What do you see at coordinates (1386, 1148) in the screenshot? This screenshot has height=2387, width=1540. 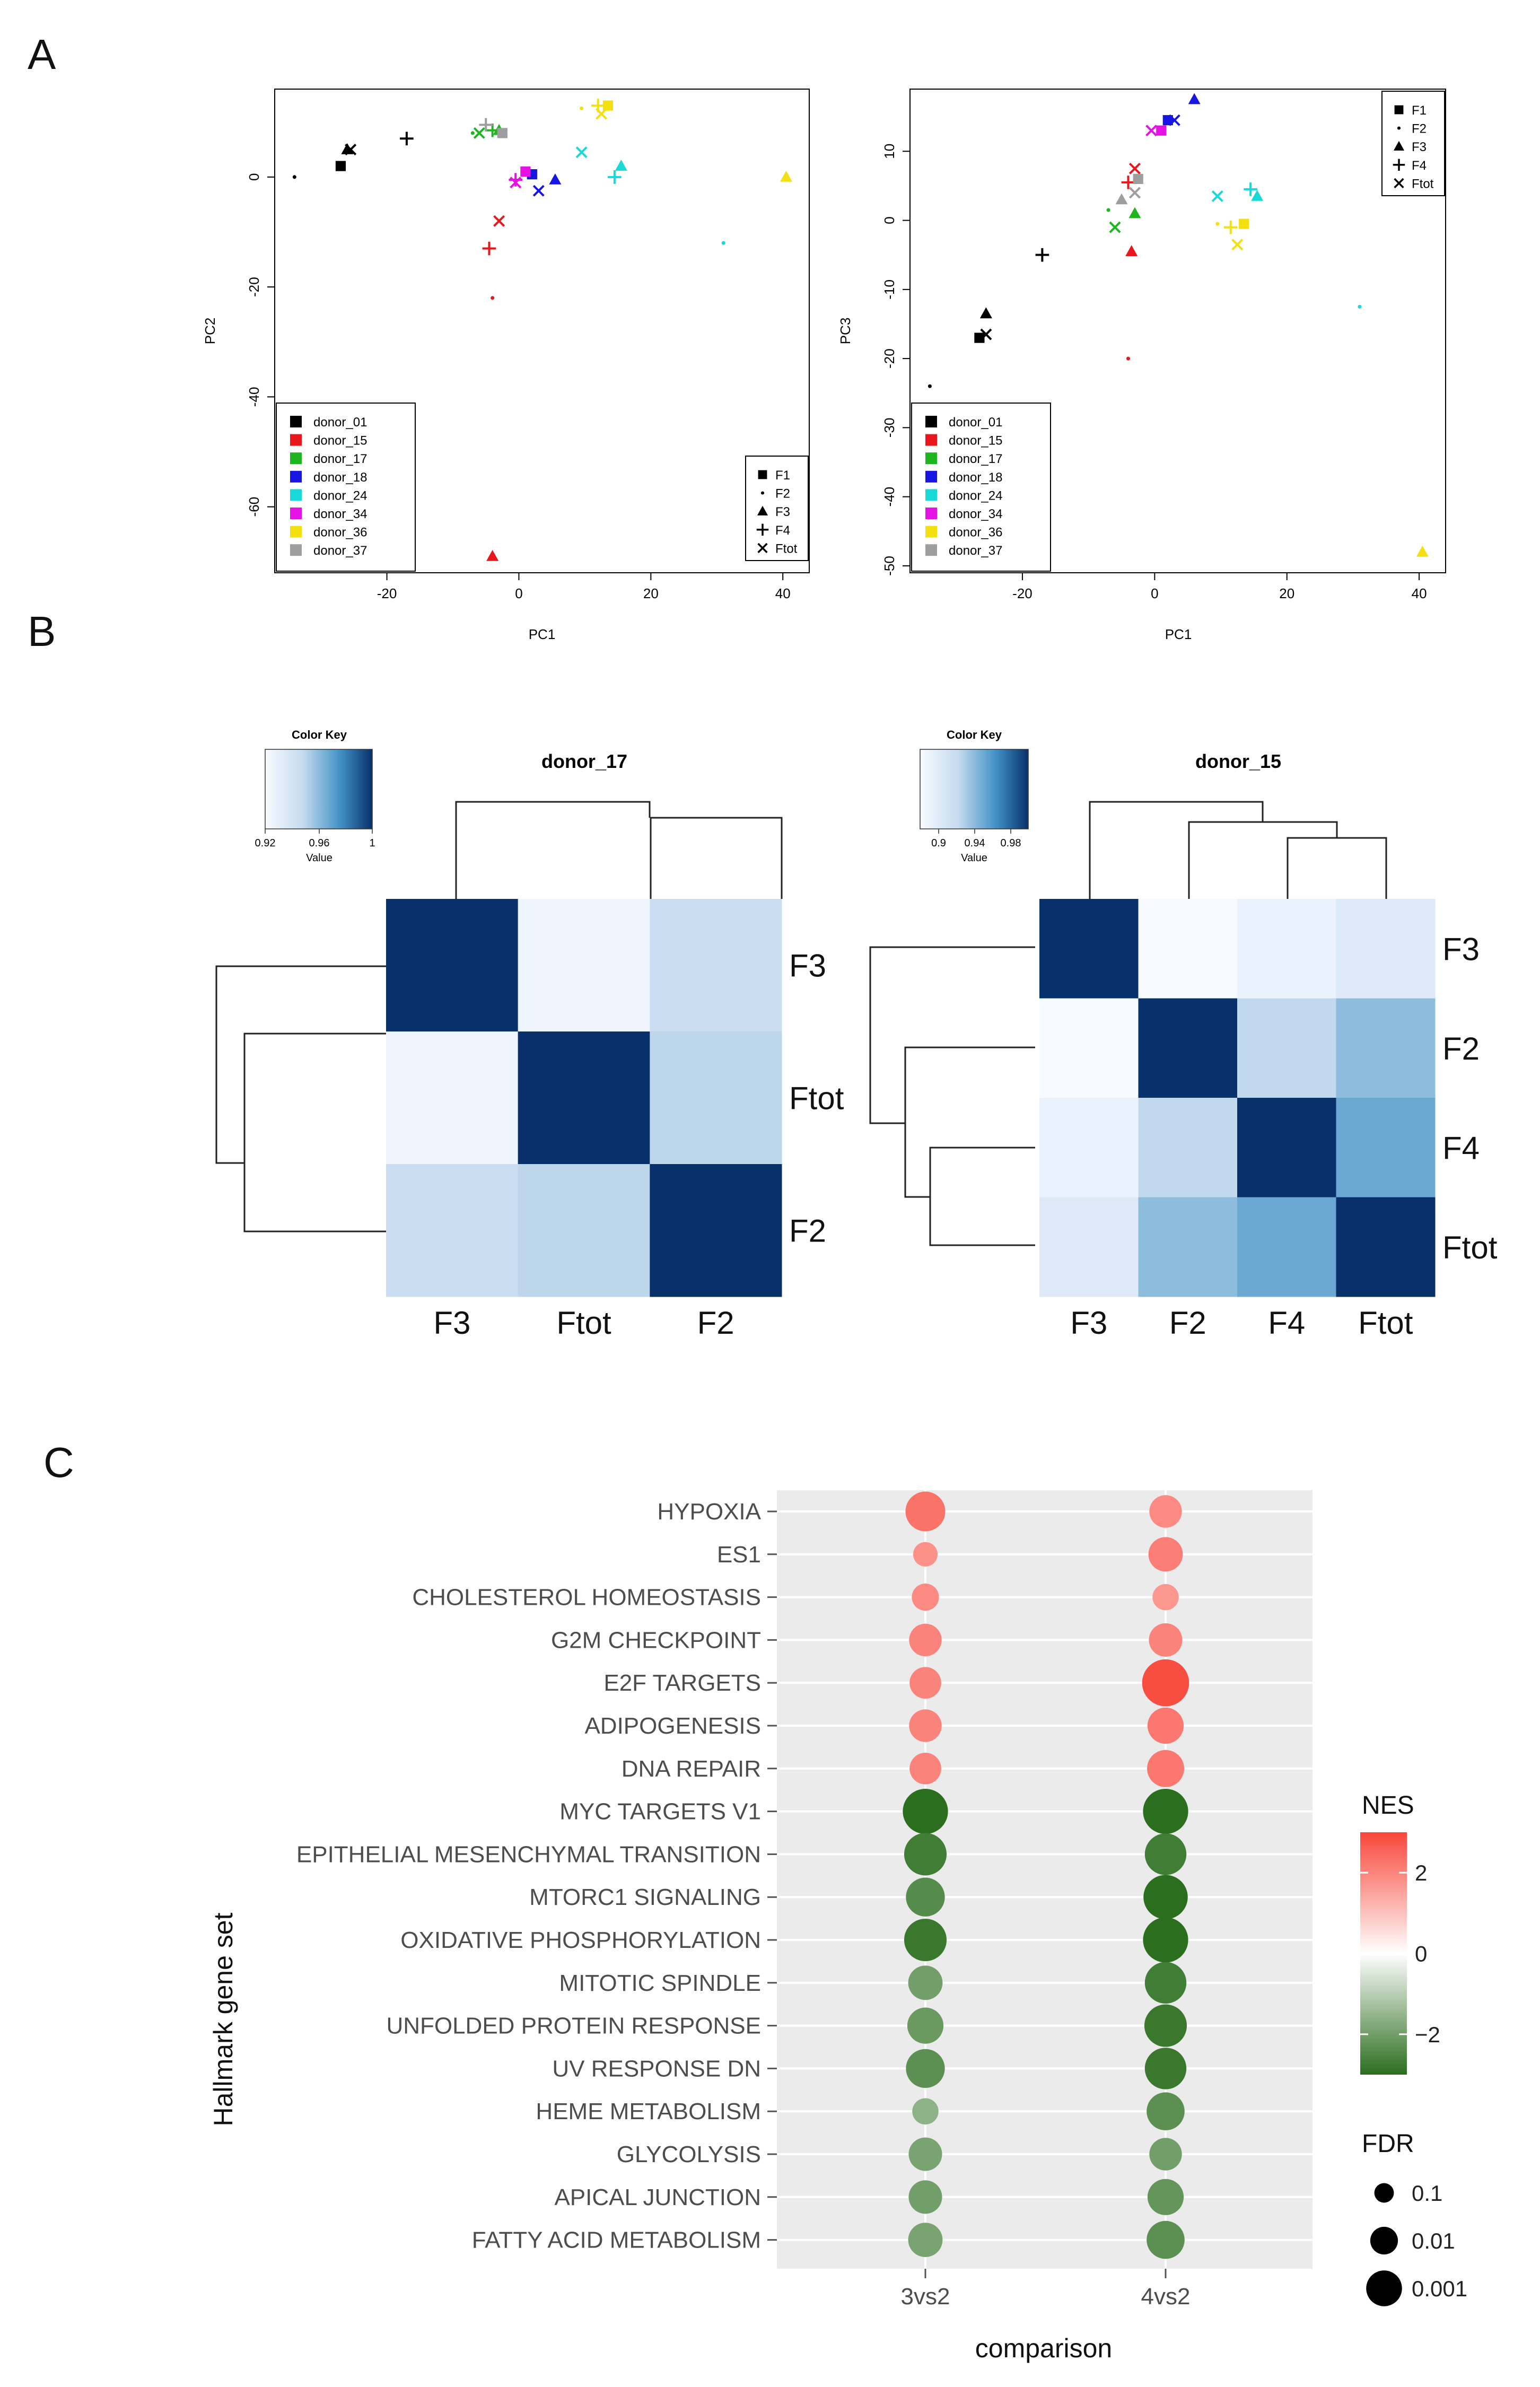 I see `heatmap-cell-F4-Ftot` at bounding box center [1386, 1148].